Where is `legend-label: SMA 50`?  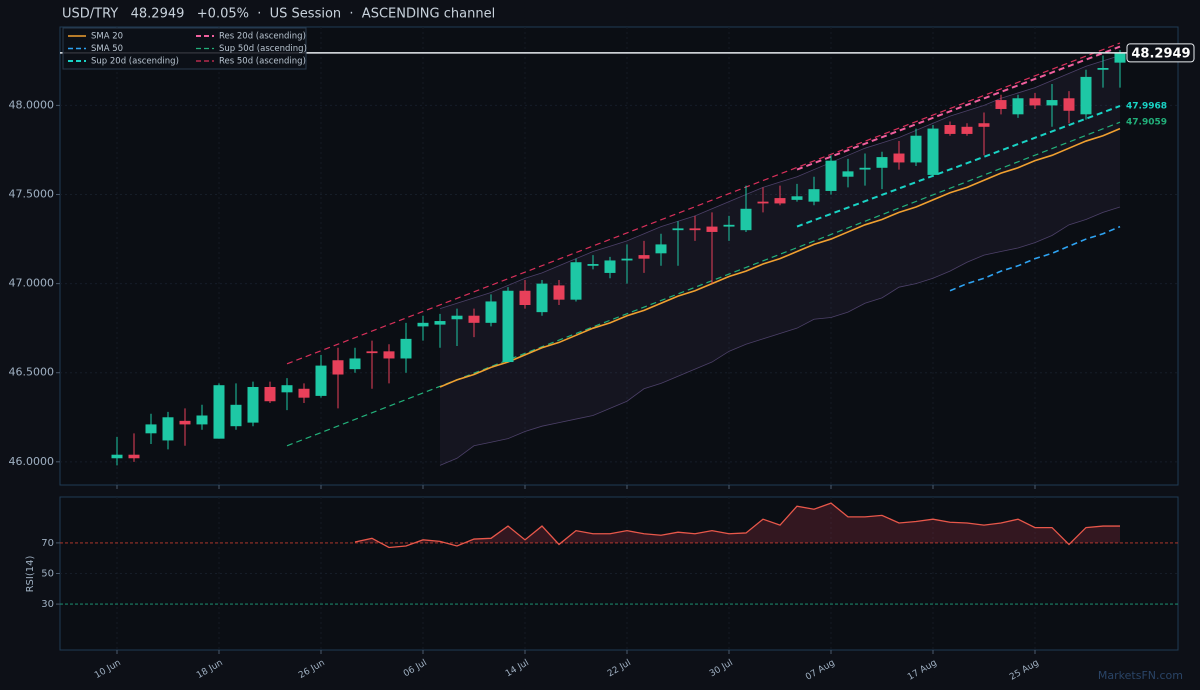
legend-label: SMA 50 is located at coordinates (107, 49).